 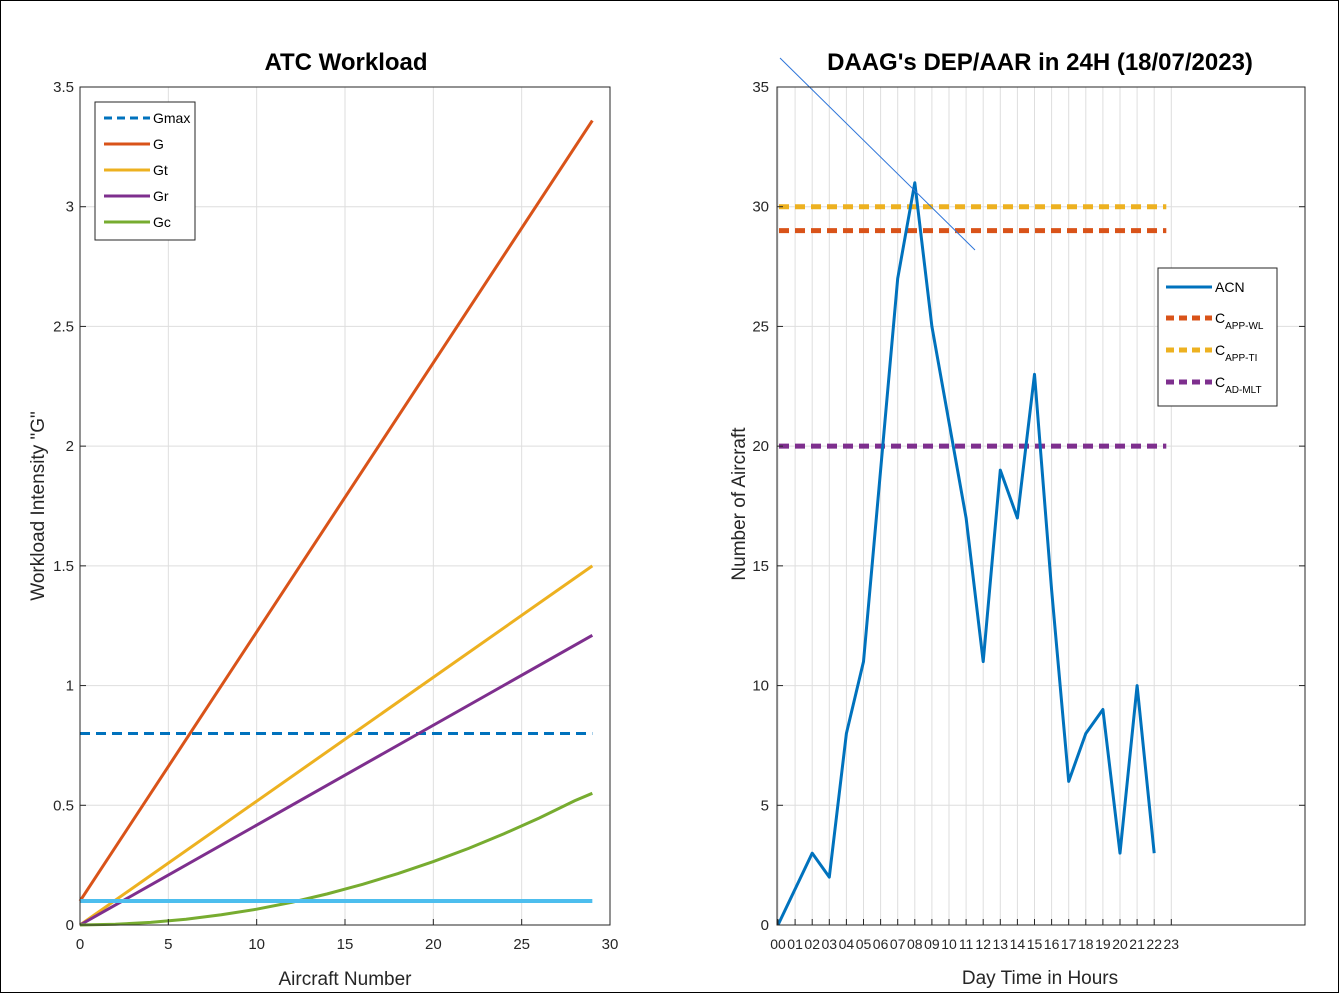 What do you see at coordinates (812, 944) in the screenshot?
I see `right-x-tick-label: 02` at bounding box center [812, 944].